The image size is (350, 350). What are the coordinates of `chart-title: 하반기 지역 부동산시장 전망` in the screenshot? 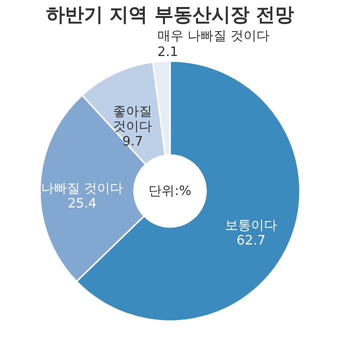 It's located at (170, 15).